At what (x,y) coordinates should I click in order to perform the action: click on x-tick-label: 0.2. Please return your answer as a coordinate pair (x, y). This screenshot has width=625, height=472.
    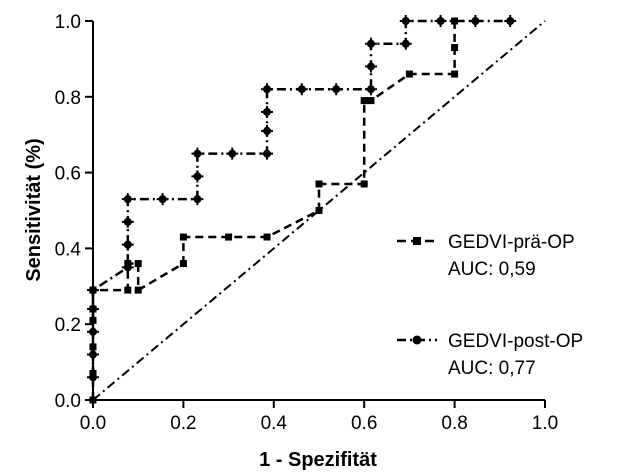
    Looking at the image, I should click on (183, 423).